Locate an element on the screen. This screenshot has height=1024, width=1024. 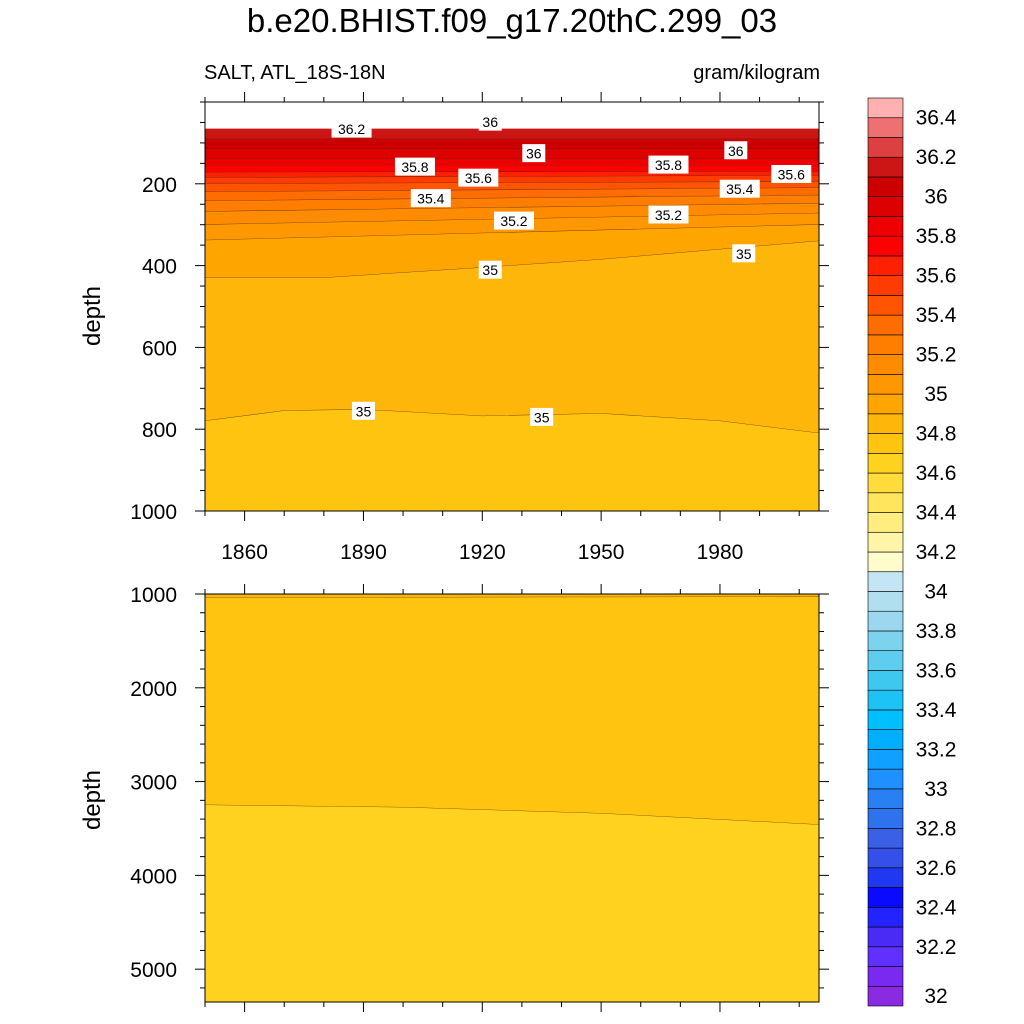
colorbar-box-32.3 is located at coordinates (885, 937).